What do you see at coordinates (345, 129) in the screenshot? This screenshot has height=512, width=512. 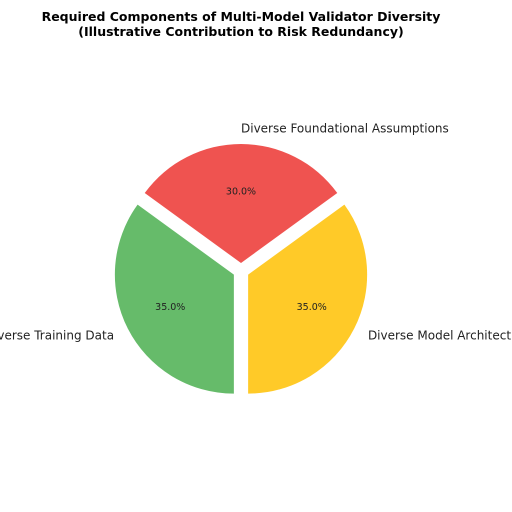 I see `slice-label: Diverse Foundational Assumptions` at bounding box center [345, 129].